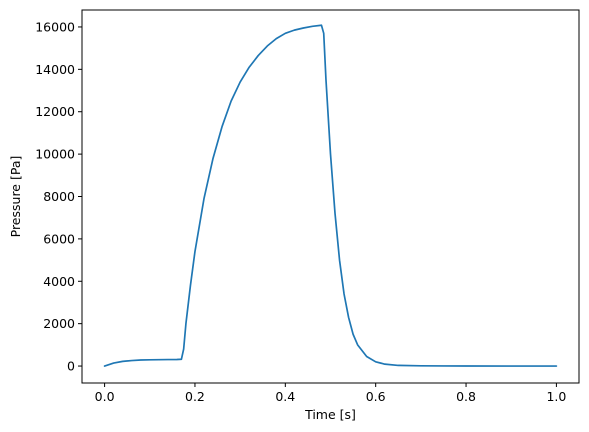  I want to click on x-tick-label: 1.0, so click(556, 396).